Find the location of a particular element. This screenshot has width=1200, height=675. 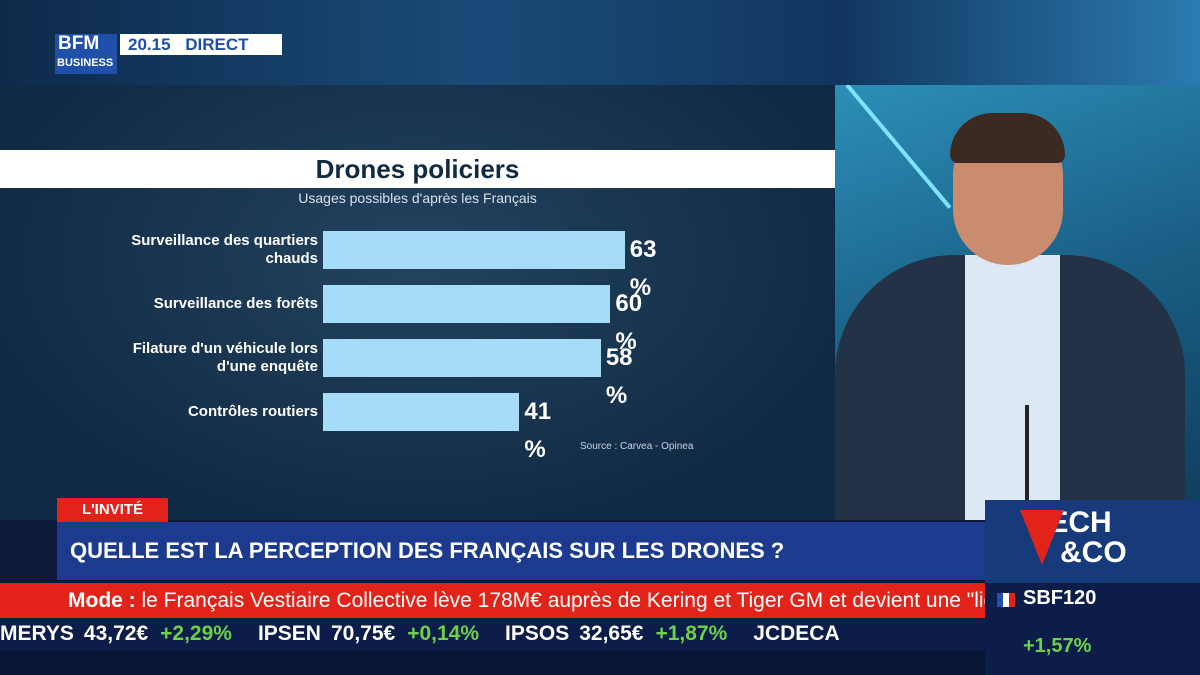

stock-change: +1,87% is located at coordinates (691, 633).